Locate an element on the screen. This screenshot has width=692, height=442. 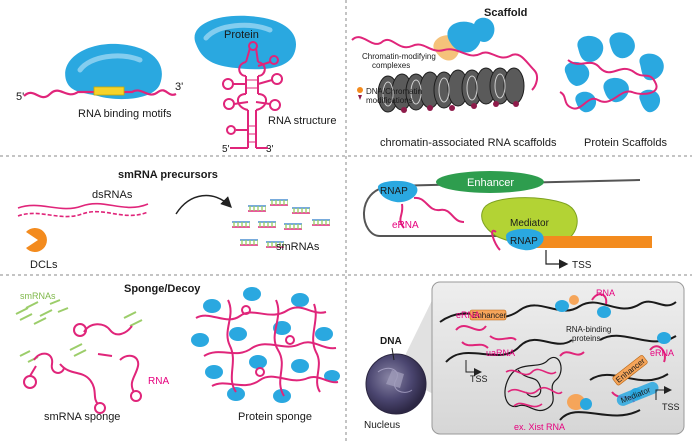
rnap-bottom is located at coordinates (525, 239).